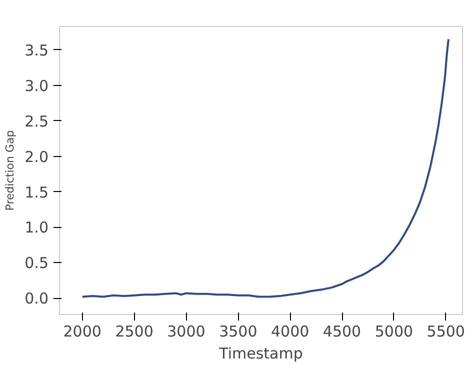 This screenshot has height=365, width=474. Describe the element at coordinates (36, 85) in the screenshot. I see `y-tick-label: 3.0` at that location.